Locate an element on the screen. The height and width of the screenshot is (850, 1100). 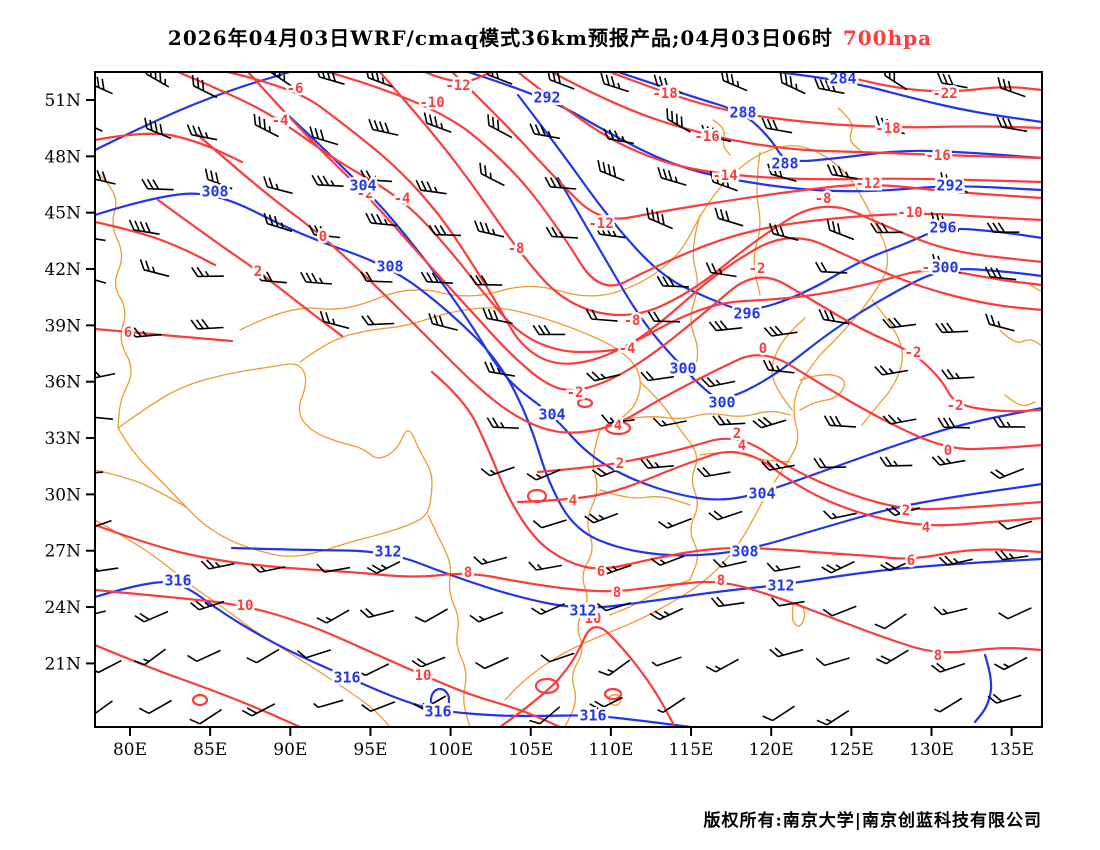
lon-tick-label: 110E is located at coordinates (610, 750).